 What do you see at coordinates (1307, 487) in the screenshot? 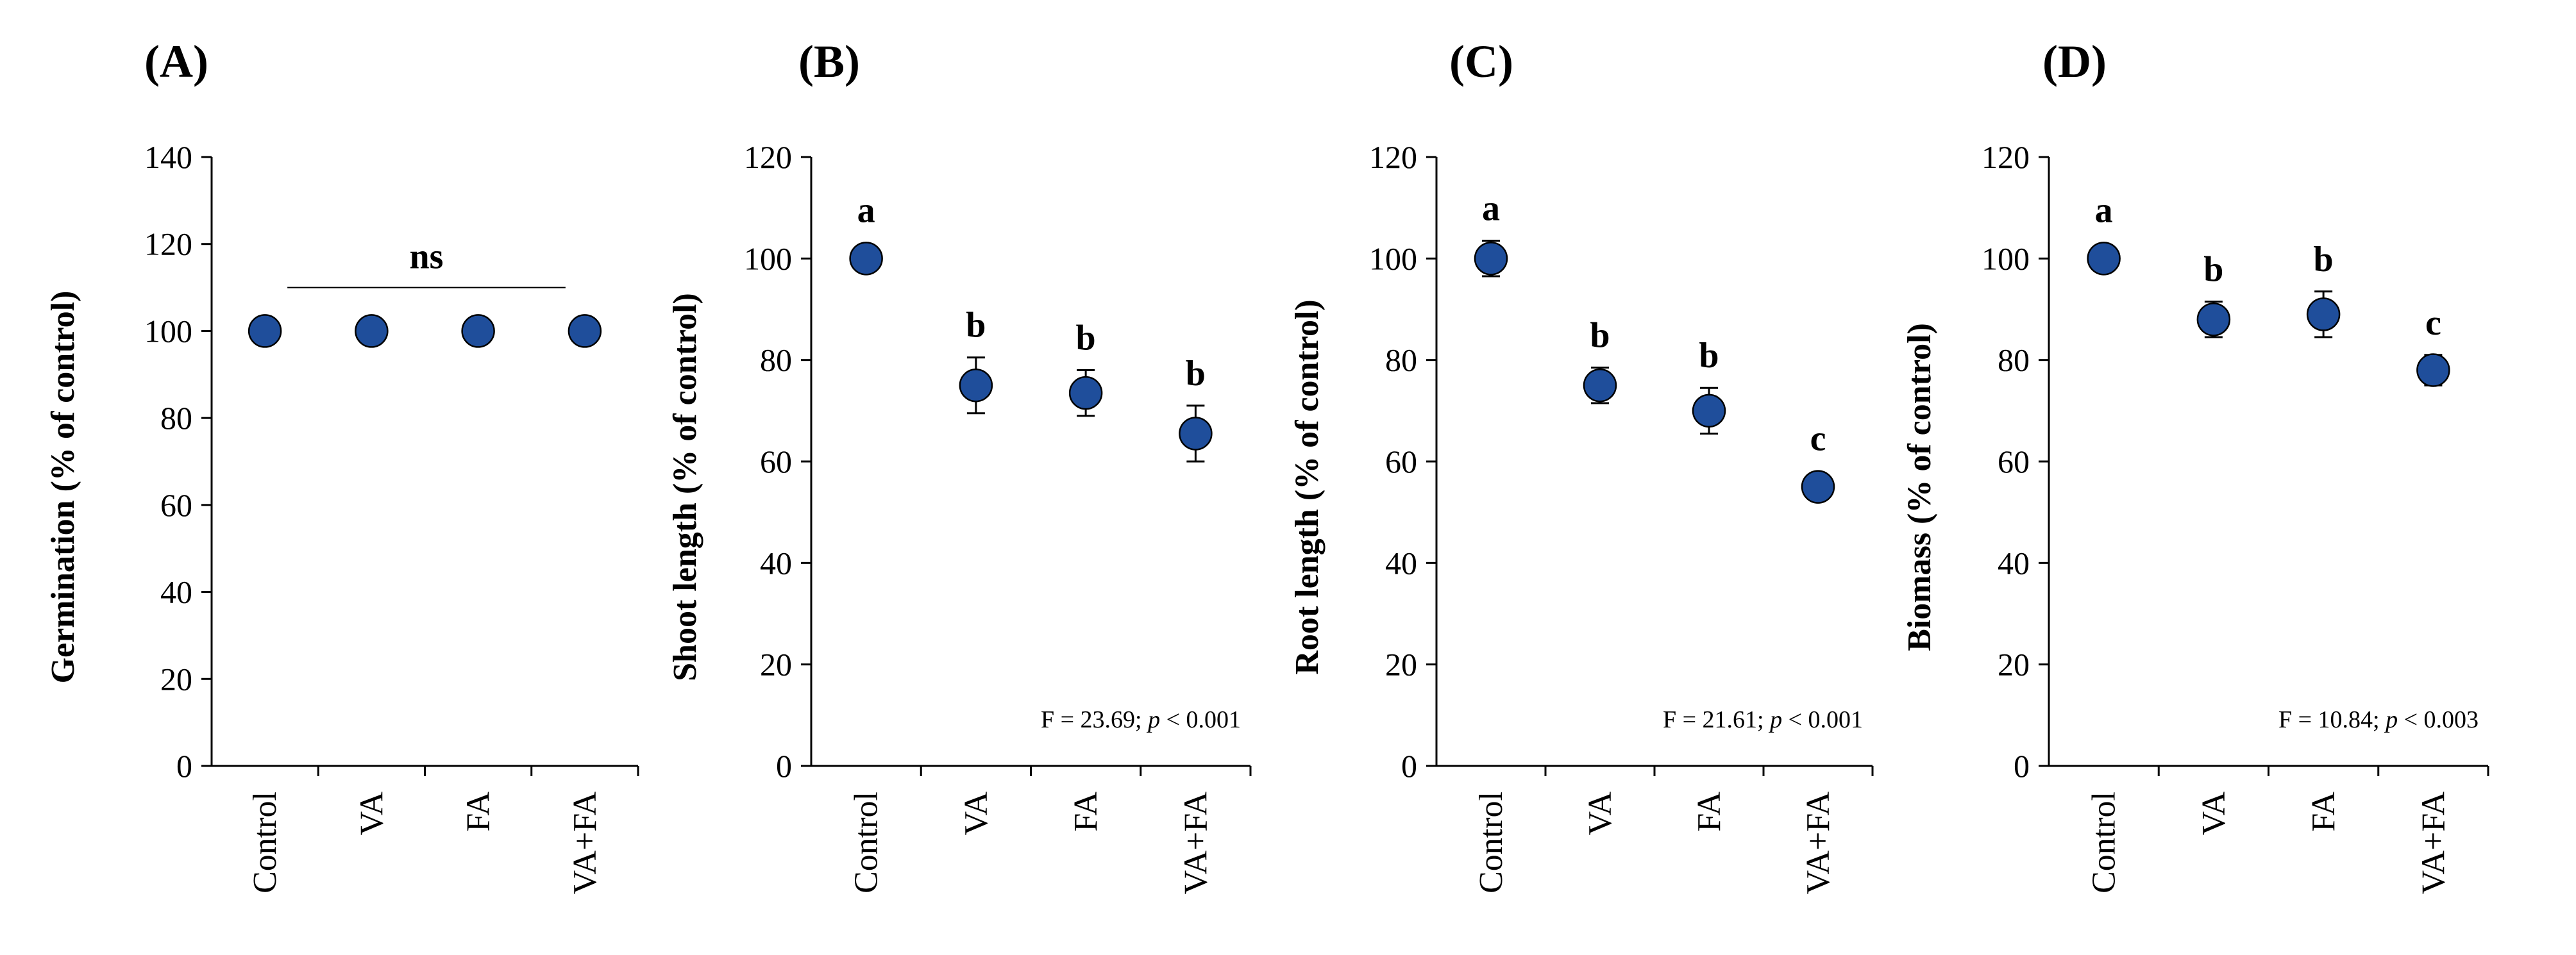
I see `y-axis-title: Root length (% of control)` at bounding box center [1307, 487].